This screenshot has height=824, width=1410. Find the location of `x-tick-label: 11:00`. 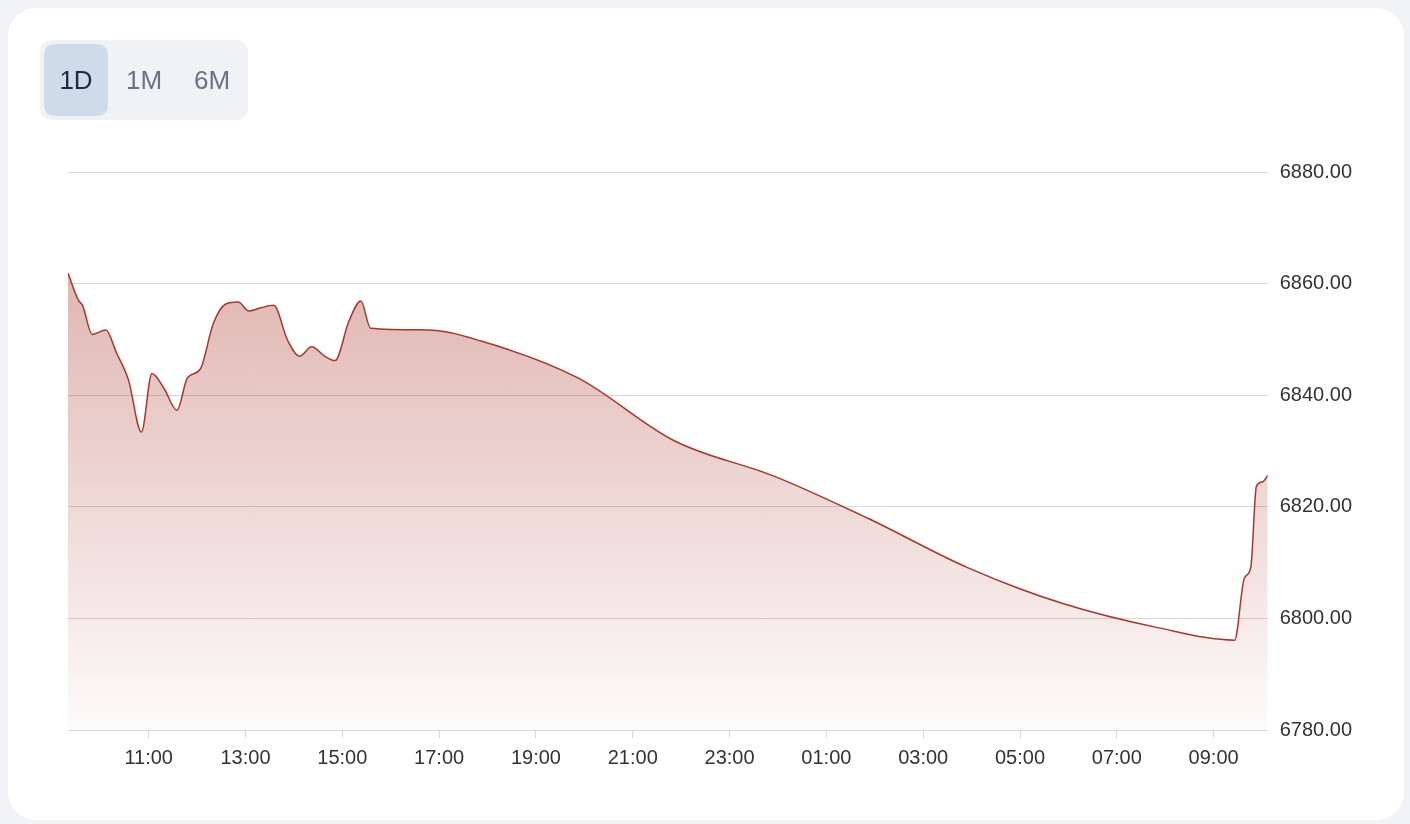

x-tick-label: 11:00 is located at coordinates (148, 756).